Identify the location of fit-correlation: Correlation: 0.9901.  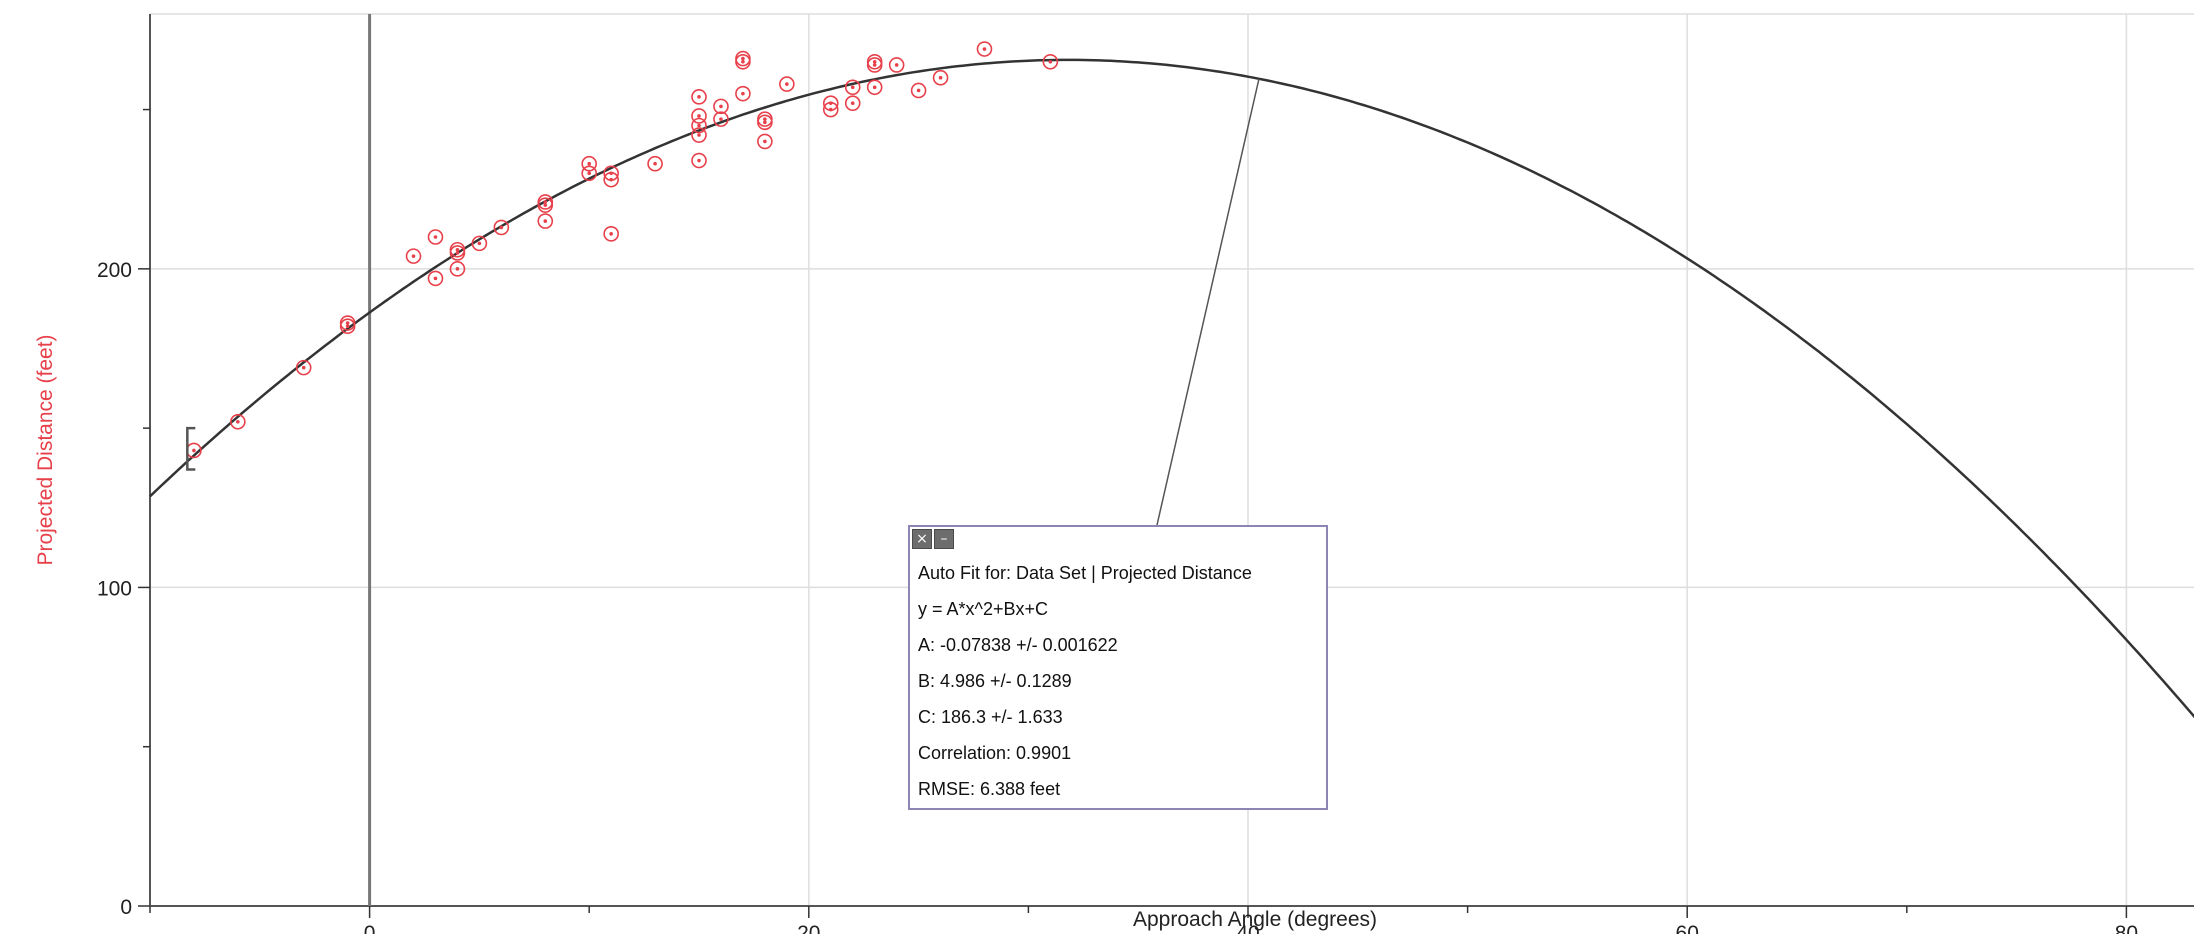
(995, 753).